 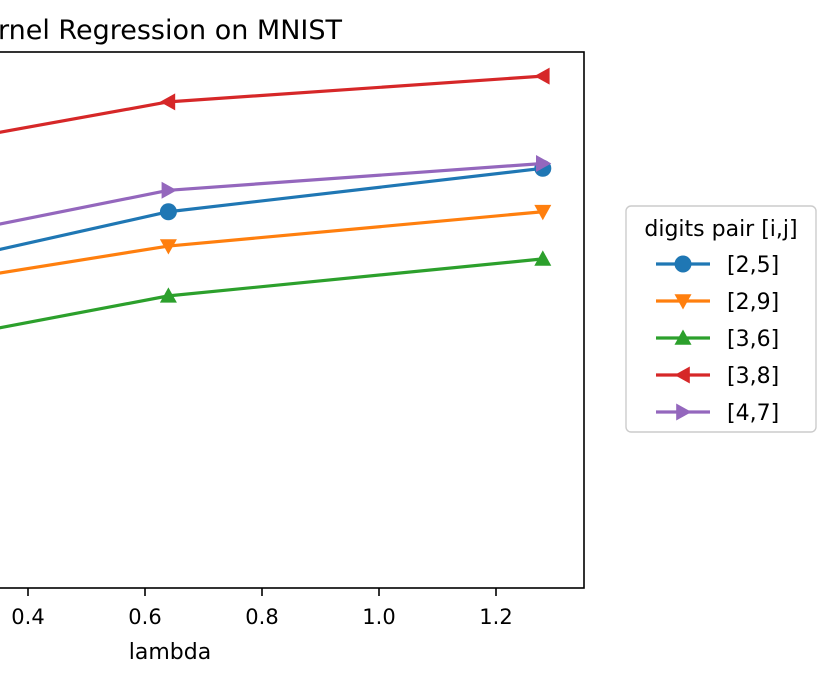 I want to click on legend-label-1: [2,9], so click(x=753, y=302).